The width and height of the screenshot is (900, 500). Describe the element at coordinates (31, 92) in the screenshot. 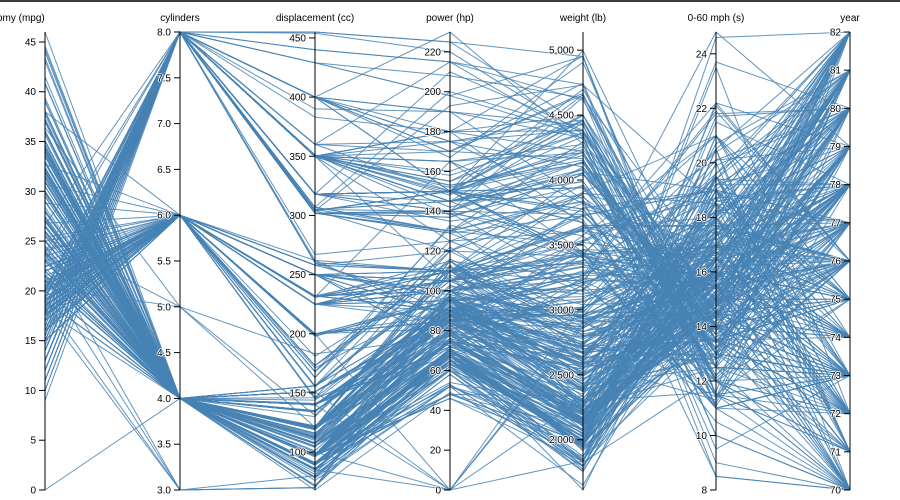

I see `tick-label-economy: 40` at that location.